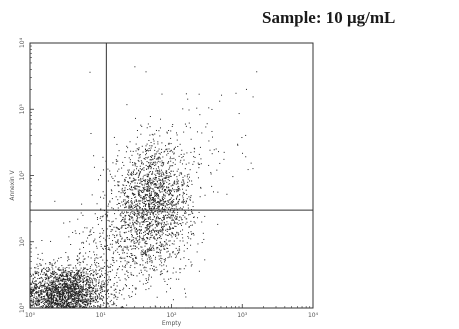 This screenshot has height=329, width=459. Describe the element at coordinates (172, 311) in the screenshot. I see `x-axis-ticks: 10⁰ 10¹ 10² 10³ 10⁴` at that location.